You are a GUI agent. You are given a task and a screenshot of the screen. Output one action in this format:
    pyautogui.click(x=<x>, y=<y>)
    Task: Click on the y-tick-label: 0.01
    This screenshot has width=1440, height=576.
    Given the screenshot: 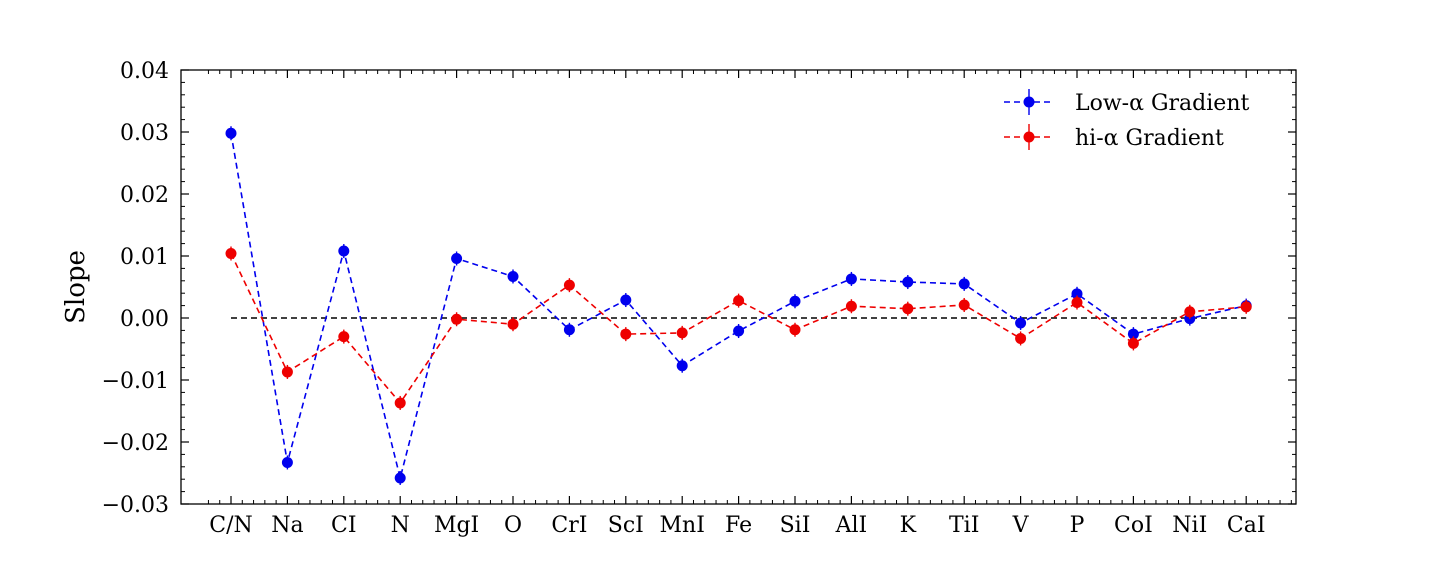 What is the action you would take?
    pyautogui.click(x=144, y=257)
    